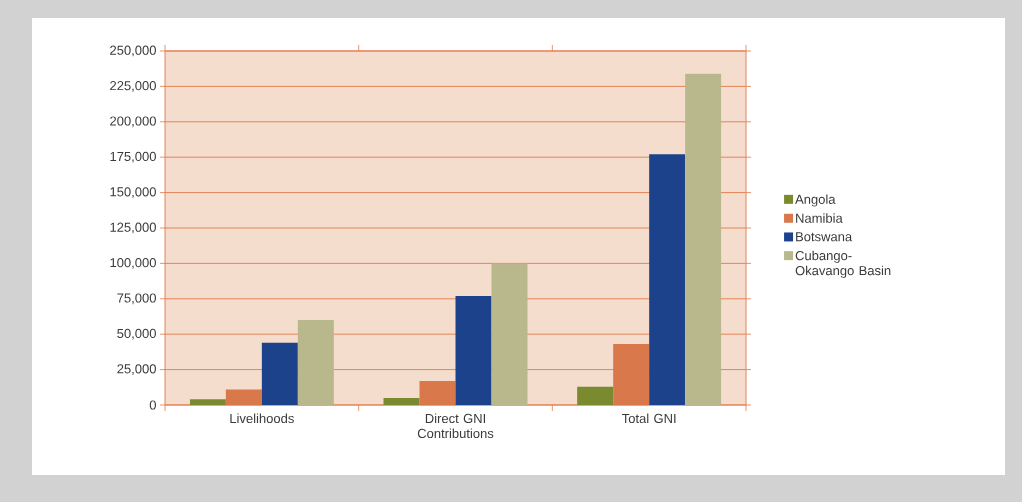  I want to click on y-tick-label: 200,000, so click(133, 122).